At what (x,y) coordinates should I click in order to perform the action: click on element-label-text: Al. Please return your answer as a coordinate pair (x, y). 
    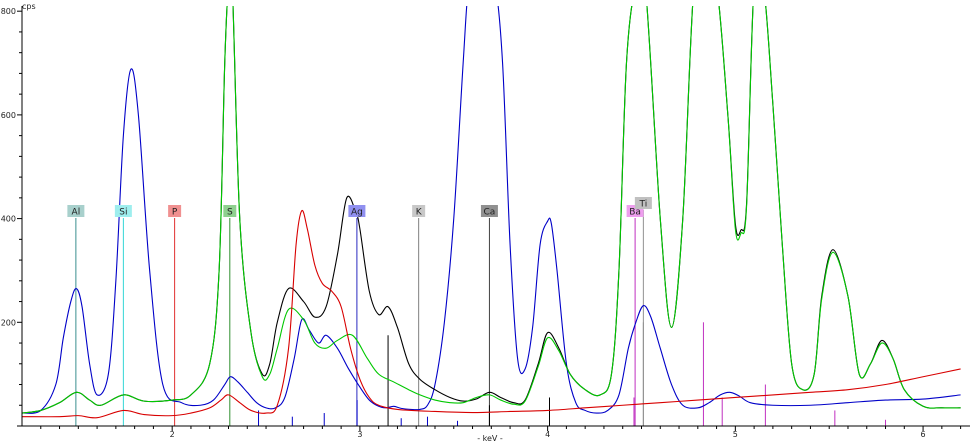
    Looking at the image, I should click on (76, 213).